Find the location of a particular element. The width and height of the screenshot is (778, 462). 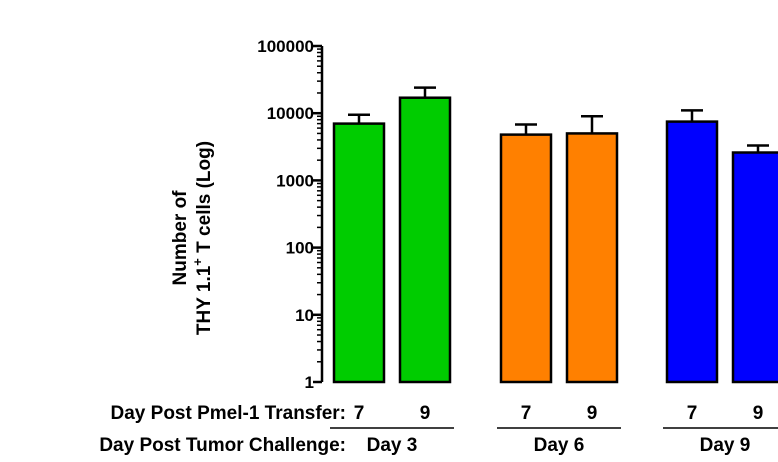

y-axis-label-line1: Number of is located at coordinates (180, 238).